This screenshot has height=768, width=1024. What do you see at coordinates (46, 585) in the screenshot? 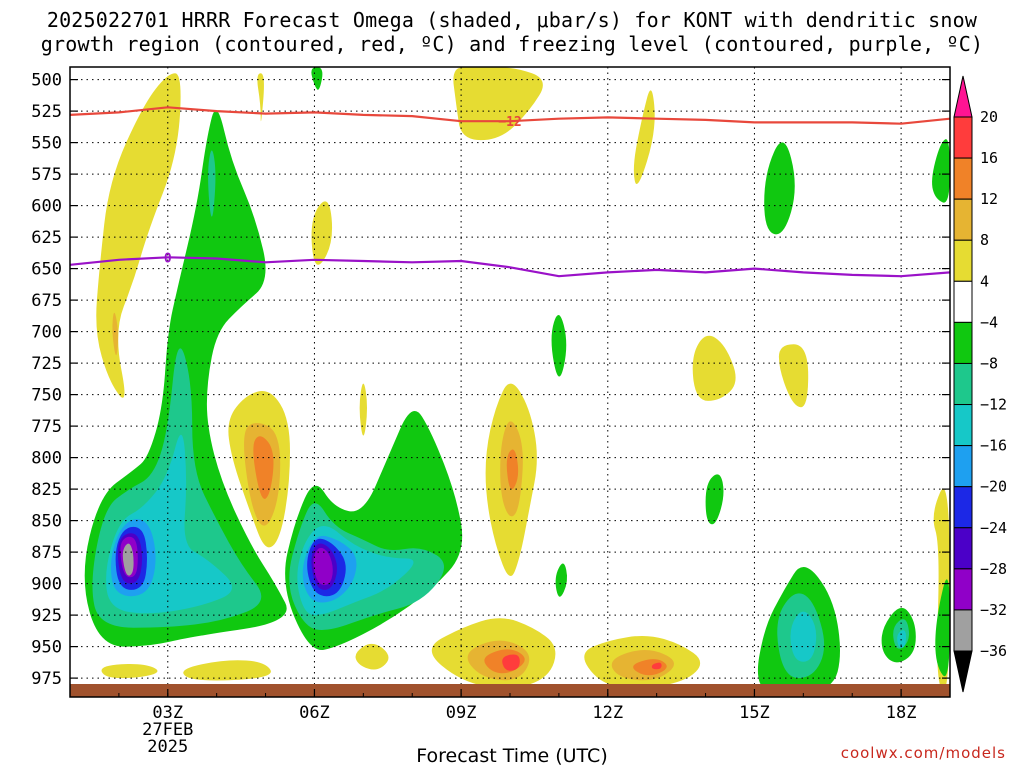
I see `y-tick-label-900: 900` at bounding box center [46, 585].